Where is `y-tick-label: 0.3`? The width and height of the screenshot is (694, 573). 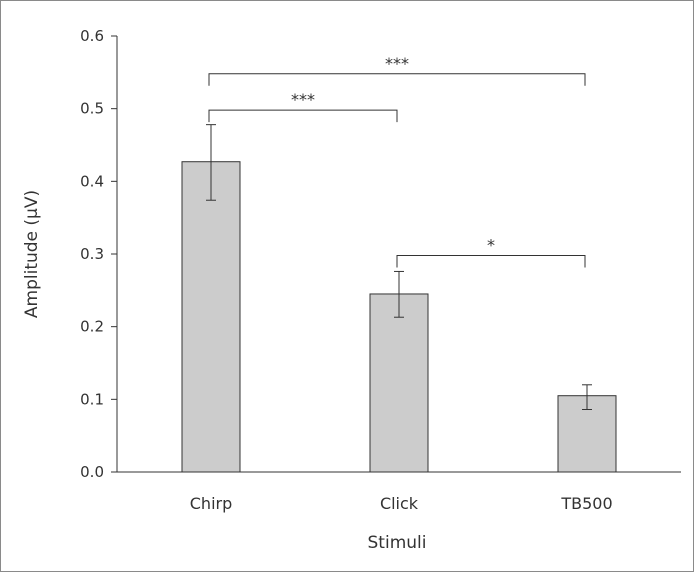
y-tick-label: 0.3 is located at coordinates (92, 254).